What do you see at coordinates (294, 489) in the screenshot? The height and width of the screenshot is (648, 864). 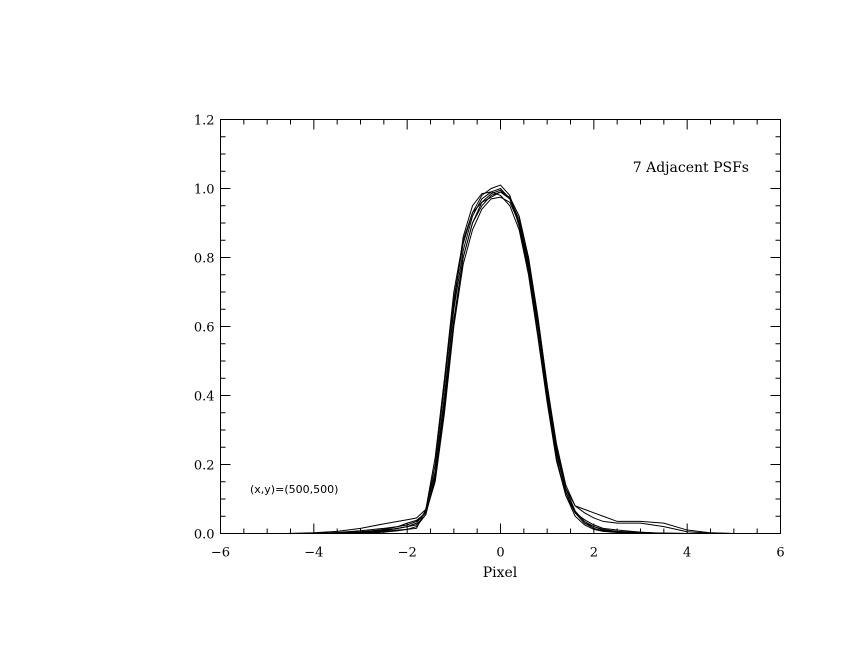 I see `annotation-coordinates: (x,y)=(500,500)` at bounding box center [294, 489].